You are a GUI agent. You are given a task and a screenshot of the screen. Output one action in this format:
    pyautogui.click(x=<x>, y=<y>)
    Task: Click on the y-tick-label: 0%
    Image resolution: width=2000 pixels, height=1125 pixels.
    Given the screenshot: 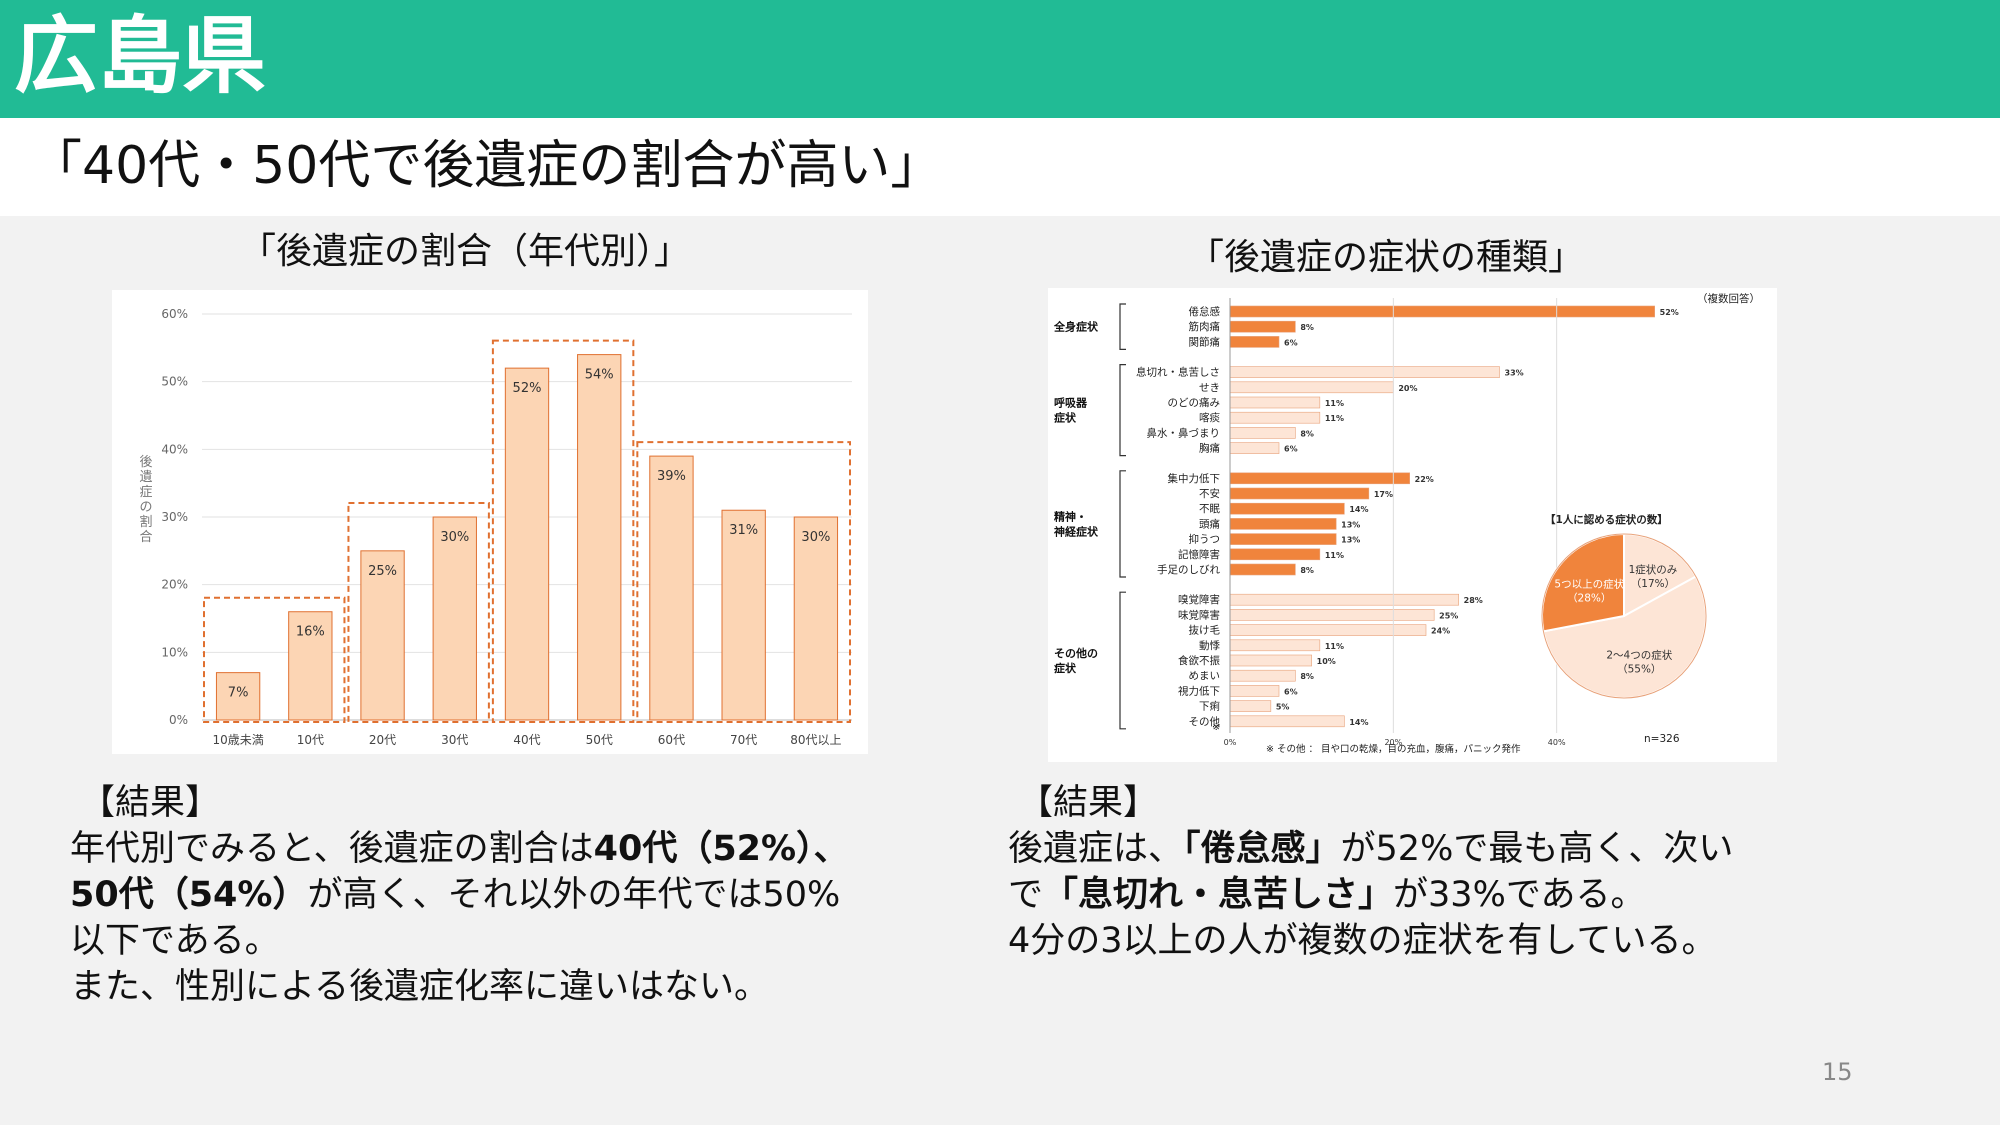 What is the action you would take?
    pyautogui.click(x=178, y=720)
    